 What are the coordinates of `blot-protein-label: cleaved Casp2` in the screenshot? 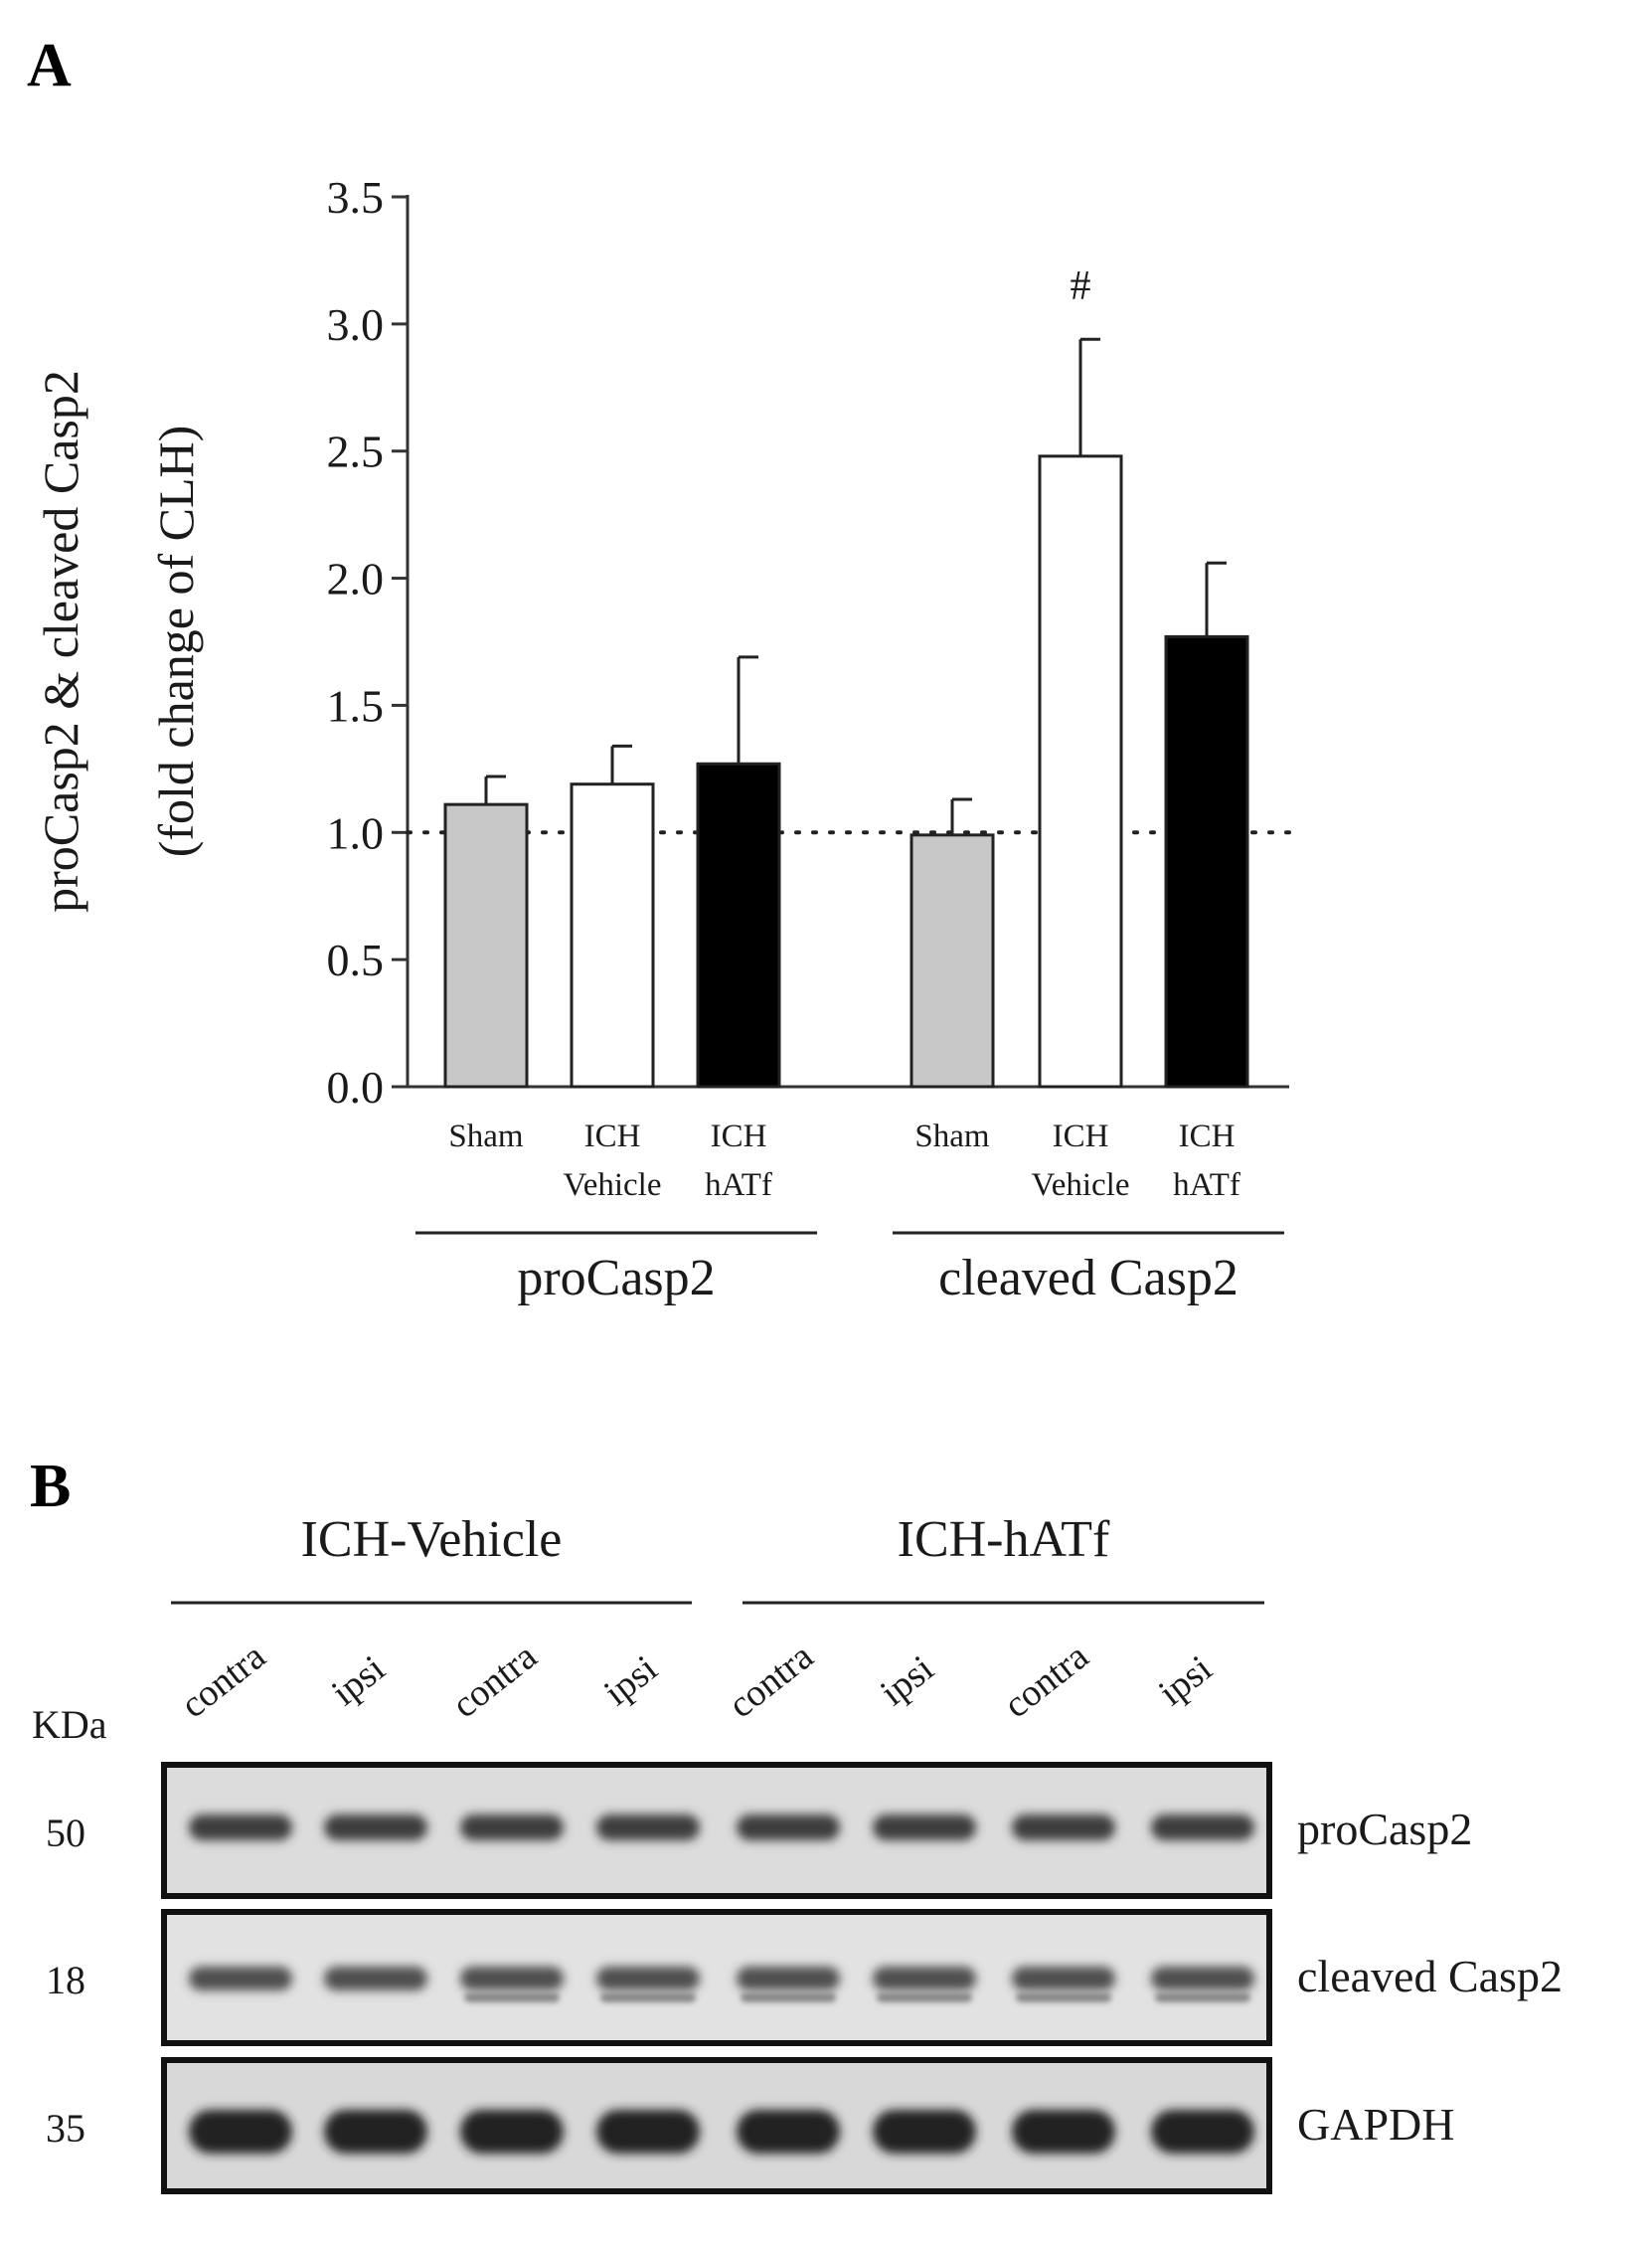 It's located at (1430, 1976).